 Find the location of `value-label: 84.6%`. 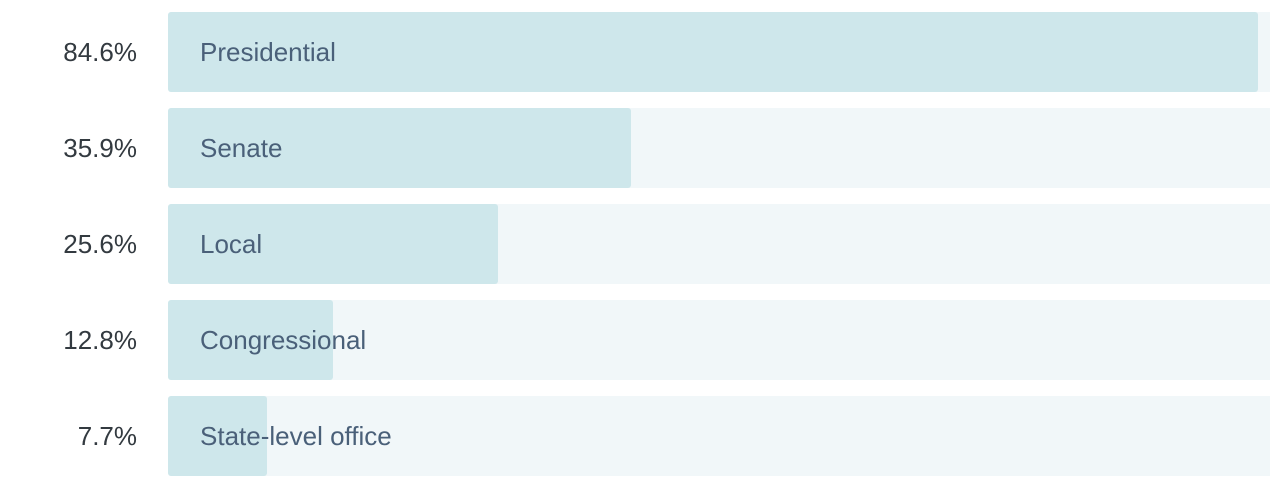

value-label: 84.6% is located at coordinates (100, 52).